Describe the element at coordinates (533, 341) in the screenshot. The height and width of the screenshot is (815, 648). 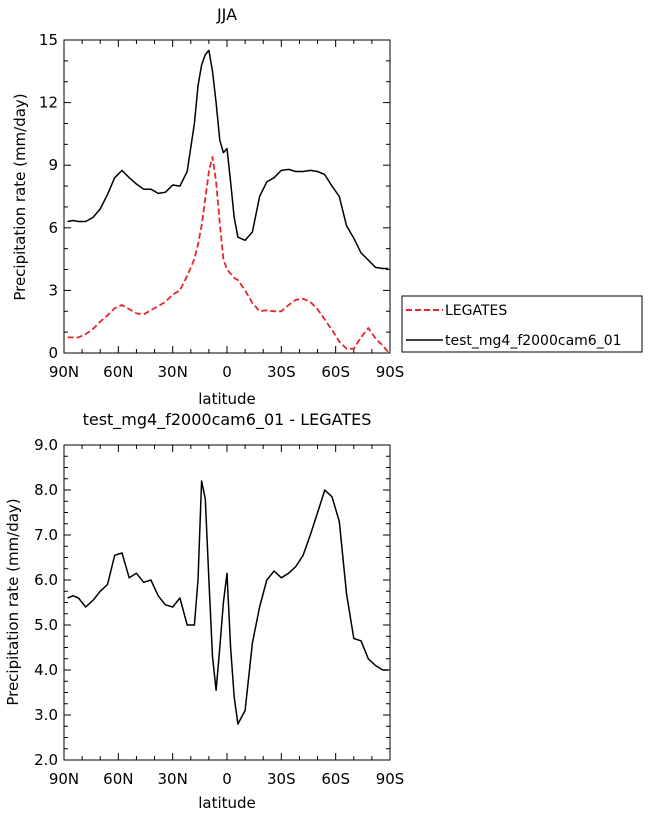
I see `legend-label-test: test_mg4_f2000cam6_01` at that location.